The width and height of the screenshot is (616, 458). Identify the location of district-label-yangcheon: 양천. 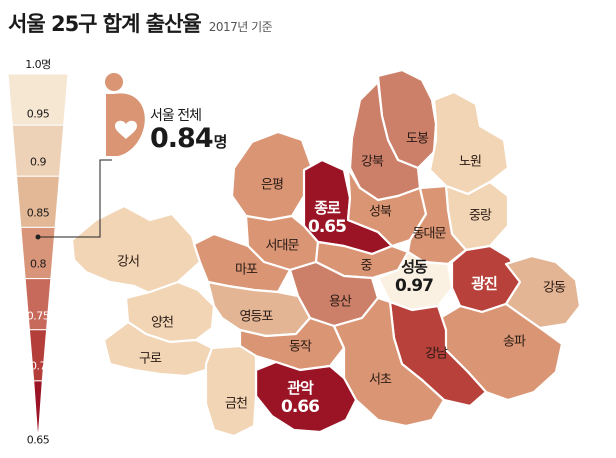
(162, 321).